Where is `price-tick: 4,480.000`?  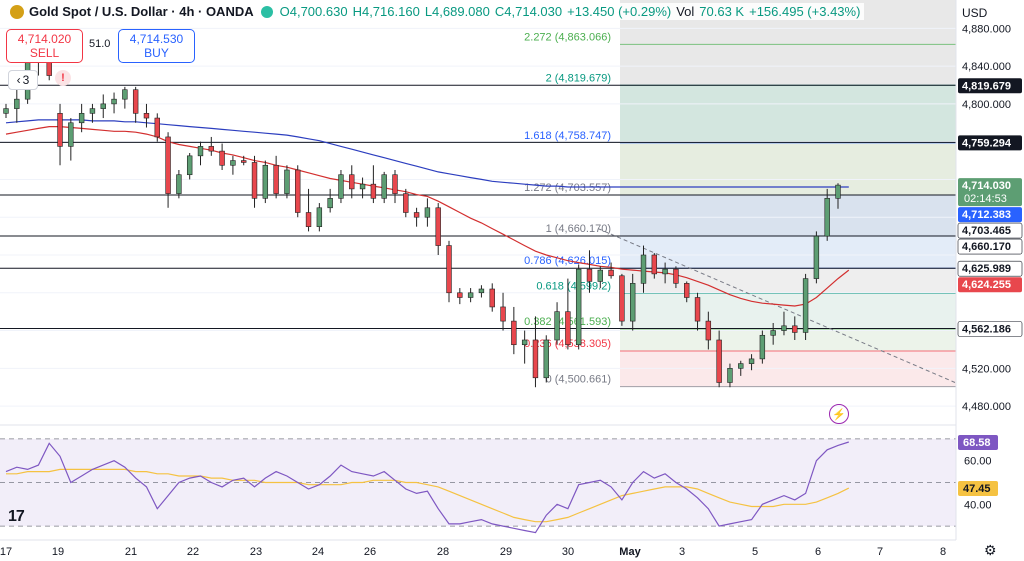 price-tick: 4,480.000 is located at coordinates (986, 407).